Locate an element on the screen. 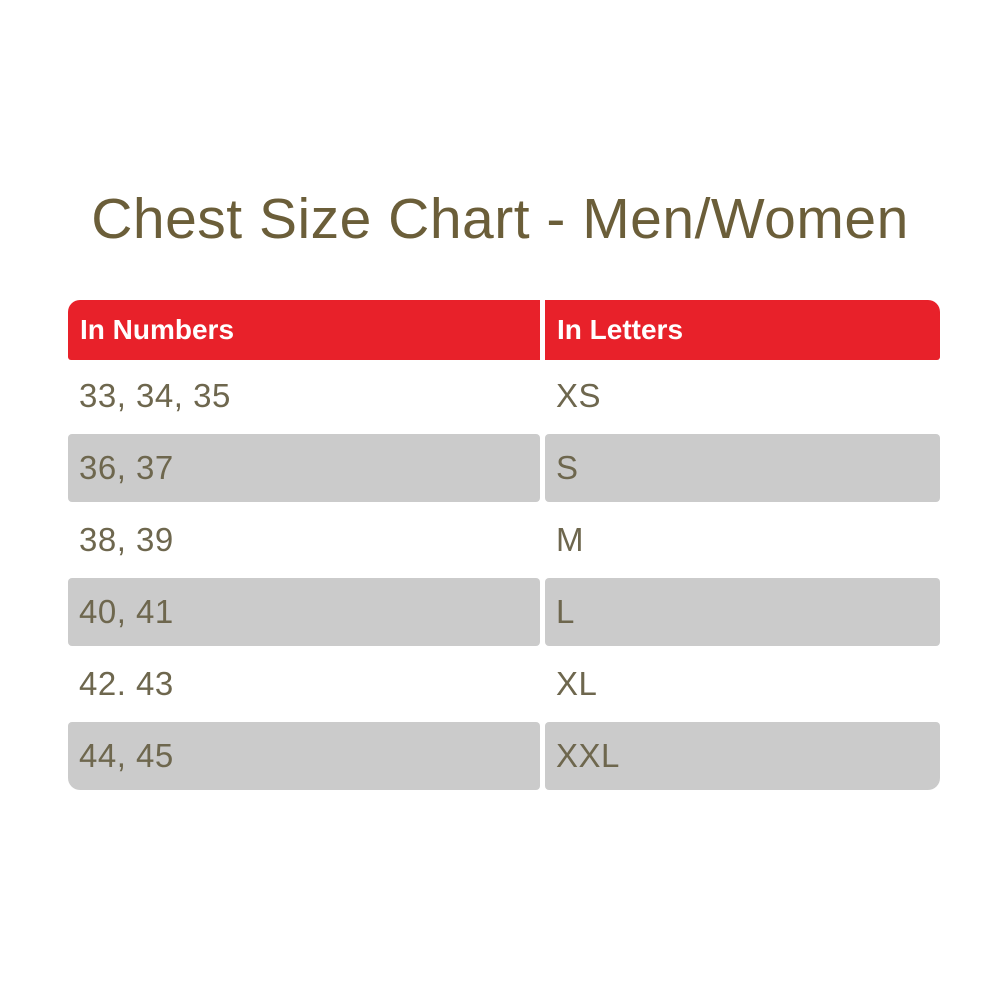 The image size is (1000, 1000). cell-numbers: 40, 41 is located at coordinates (304, 612).